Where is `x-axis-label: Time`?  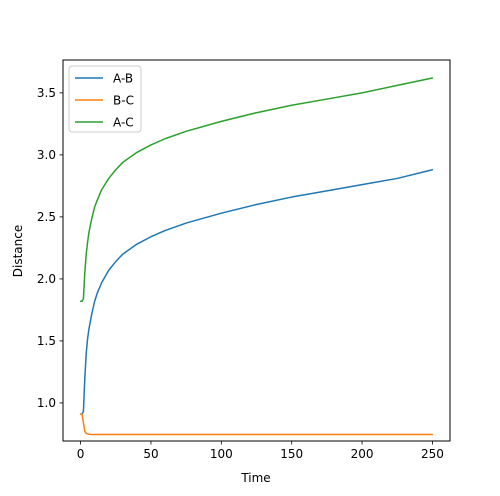
x-axis-label: Time is located at coordinates (255, 478).